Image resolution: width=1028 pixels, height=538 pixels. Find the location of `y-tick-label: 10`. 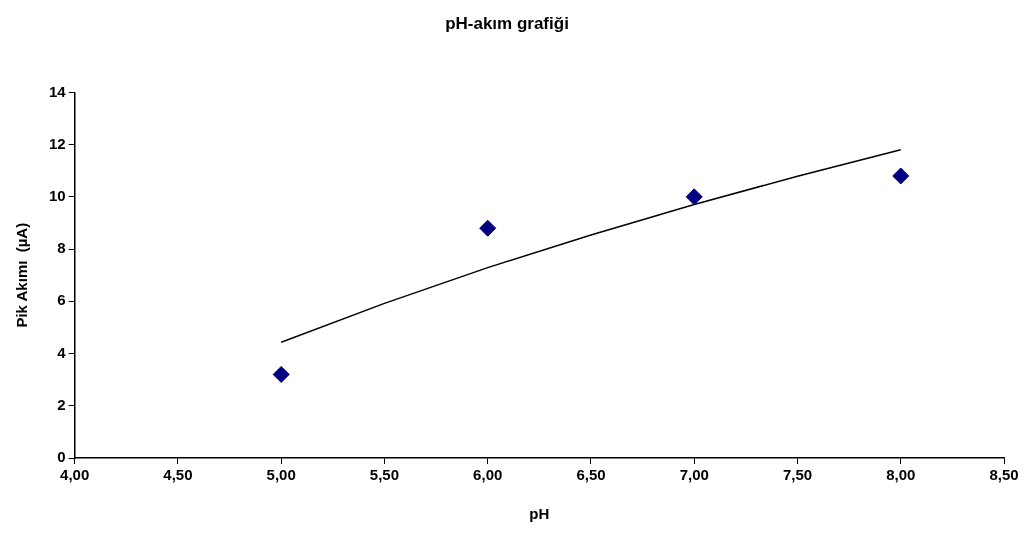

y-tick-label: 10 is located at coordinates (57, 195).